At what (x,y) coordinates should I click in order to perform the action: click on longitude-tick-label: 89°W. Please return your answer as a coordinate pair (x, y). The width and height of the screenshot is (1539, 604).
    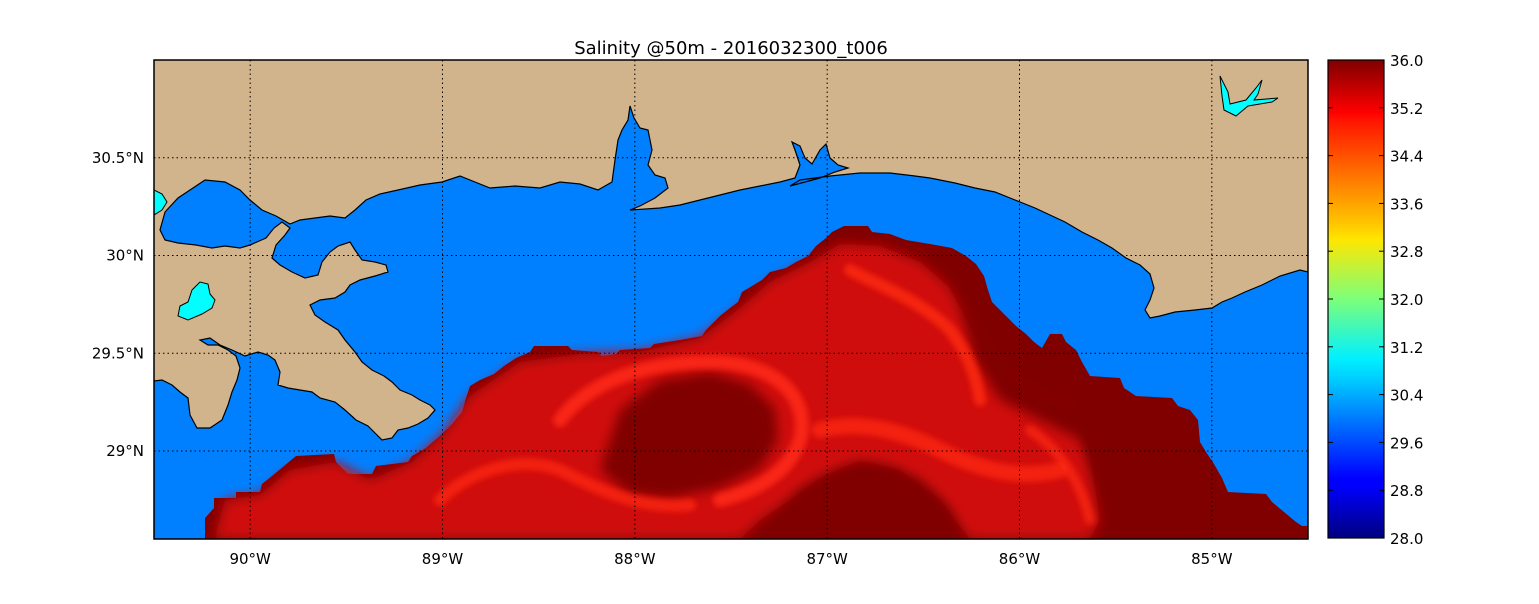
    Looking at the image, I should click on (443, 559).